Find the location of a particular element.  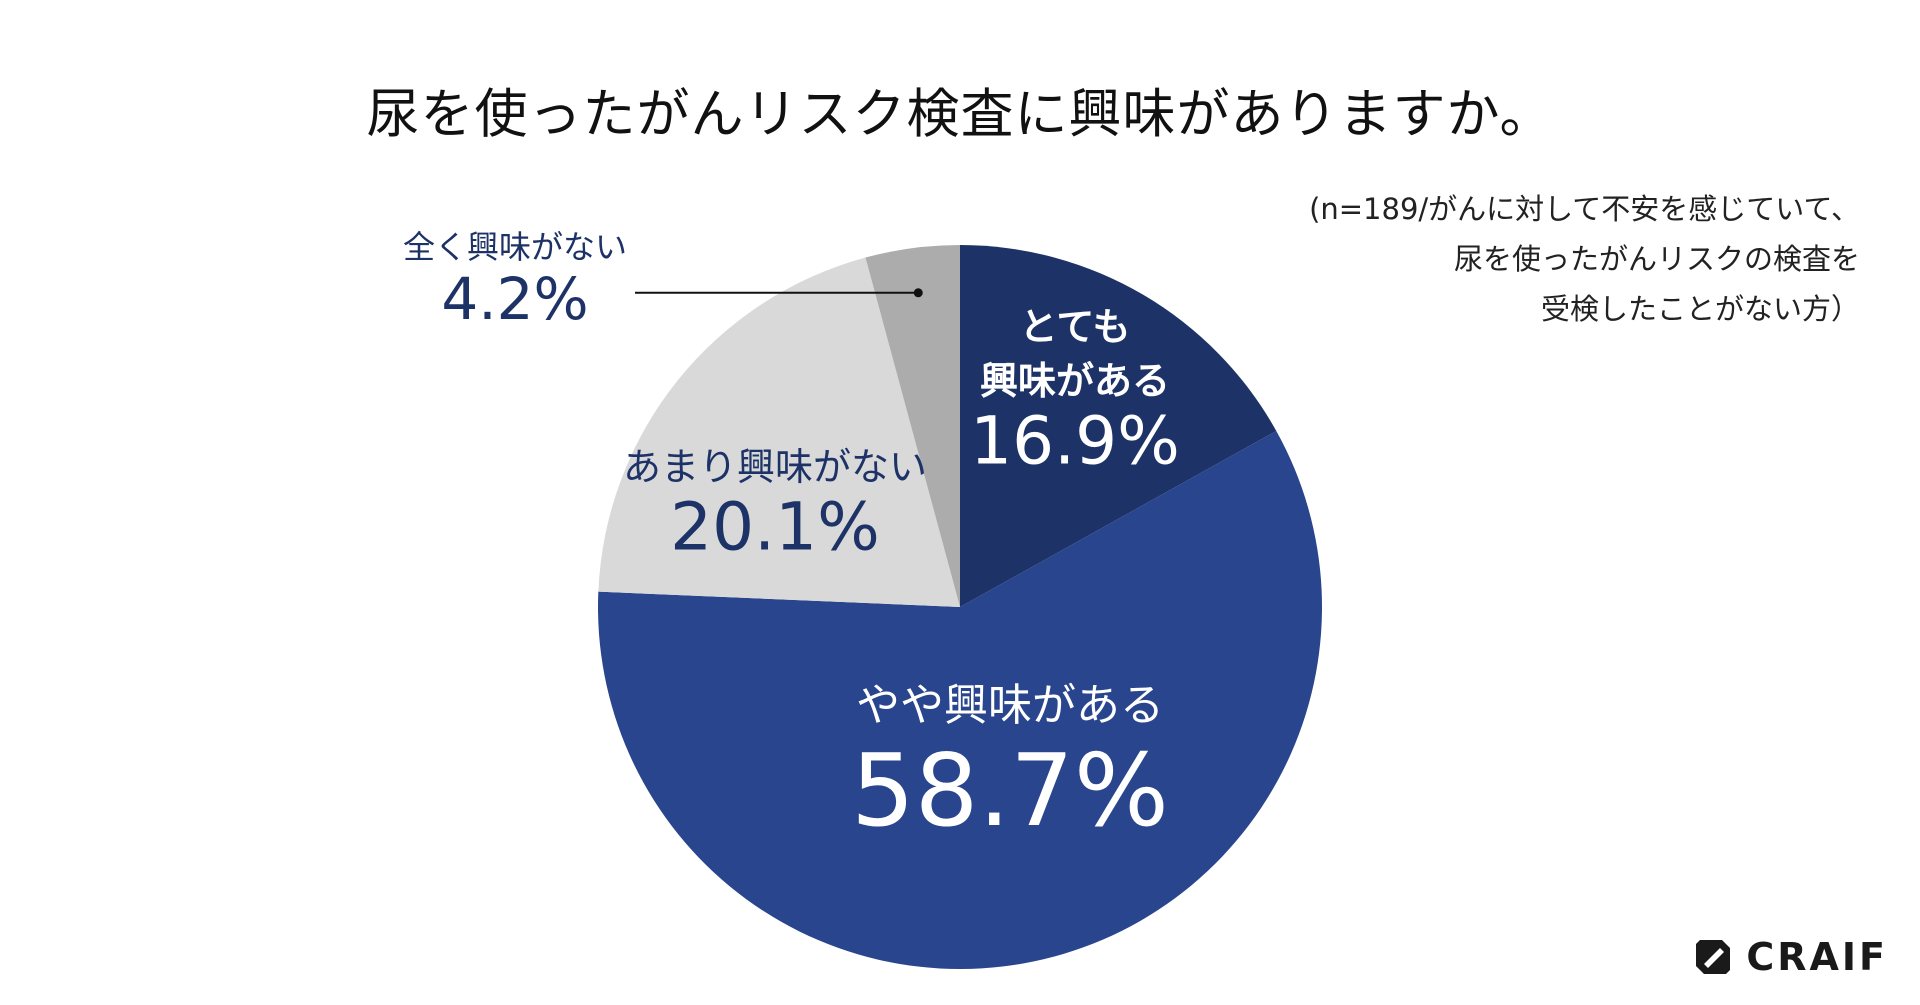

sample-note-line-1: (n=189/がんに対して不安を感じていて、 is located at coordinates (1584, 209).